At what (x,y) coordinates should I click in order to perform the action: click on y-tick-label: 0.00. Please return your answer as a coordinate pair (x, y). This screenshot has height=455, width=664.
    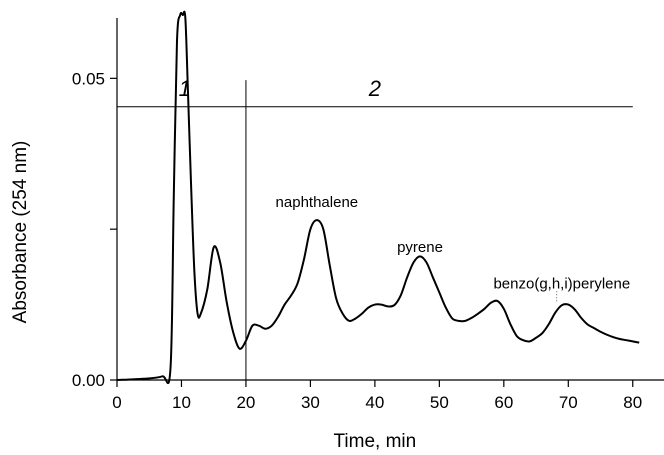
    Looking at the image, I should click on (88, 380).